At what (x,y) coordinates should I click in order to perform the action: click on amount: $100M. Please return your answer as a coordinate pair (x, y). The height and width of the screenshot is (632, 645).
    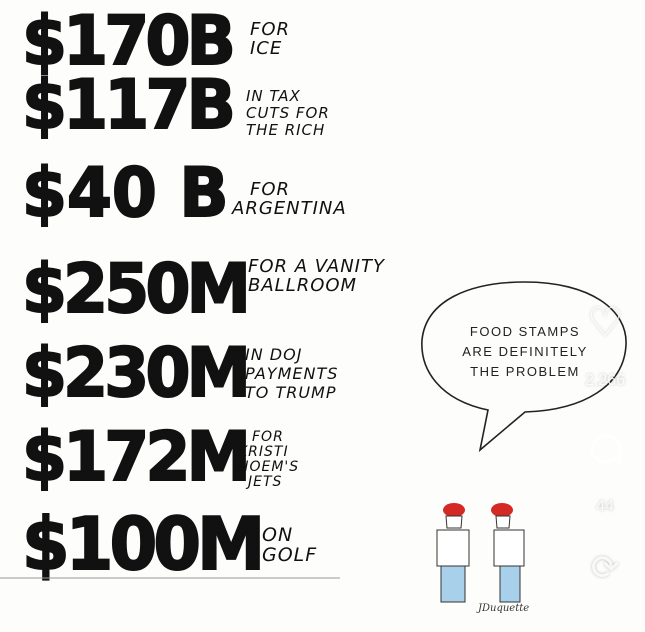
    Looking at the image, I should click on (143, 544).